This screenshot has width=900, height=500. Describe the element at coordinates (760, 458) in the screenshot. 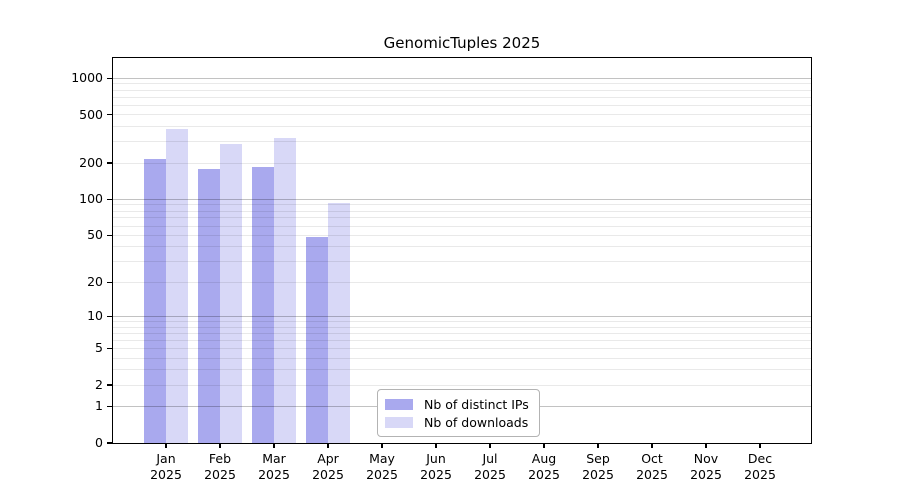

I see `month-label: Dec` at that location.